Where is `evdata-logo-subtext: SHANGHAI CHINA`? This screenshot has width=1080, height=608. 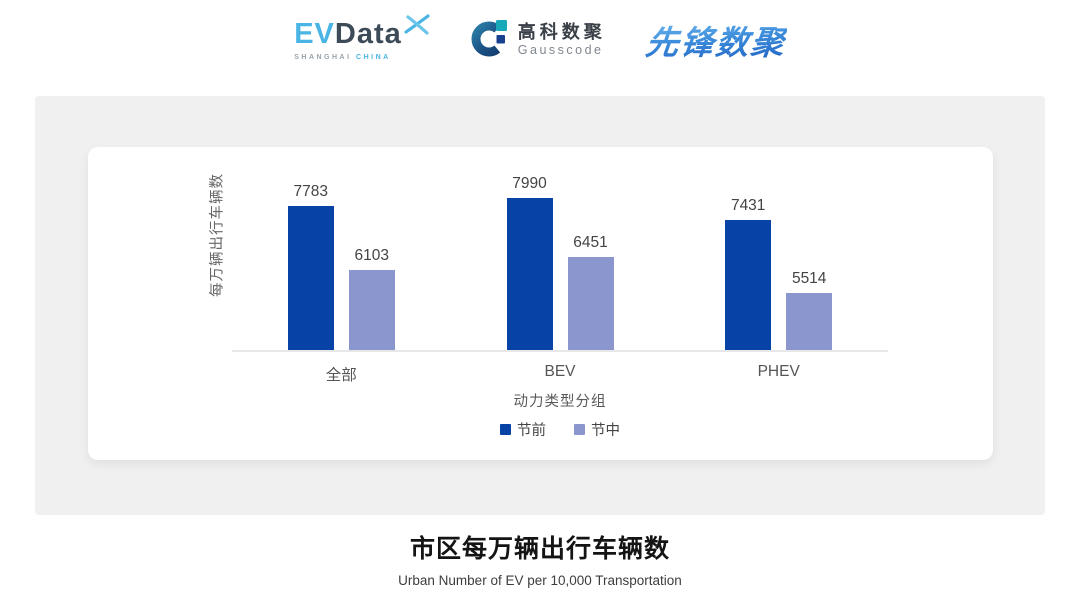 evdata-logo-subtext: SHANGHAI CHINA is located at coordinates (362, 57).